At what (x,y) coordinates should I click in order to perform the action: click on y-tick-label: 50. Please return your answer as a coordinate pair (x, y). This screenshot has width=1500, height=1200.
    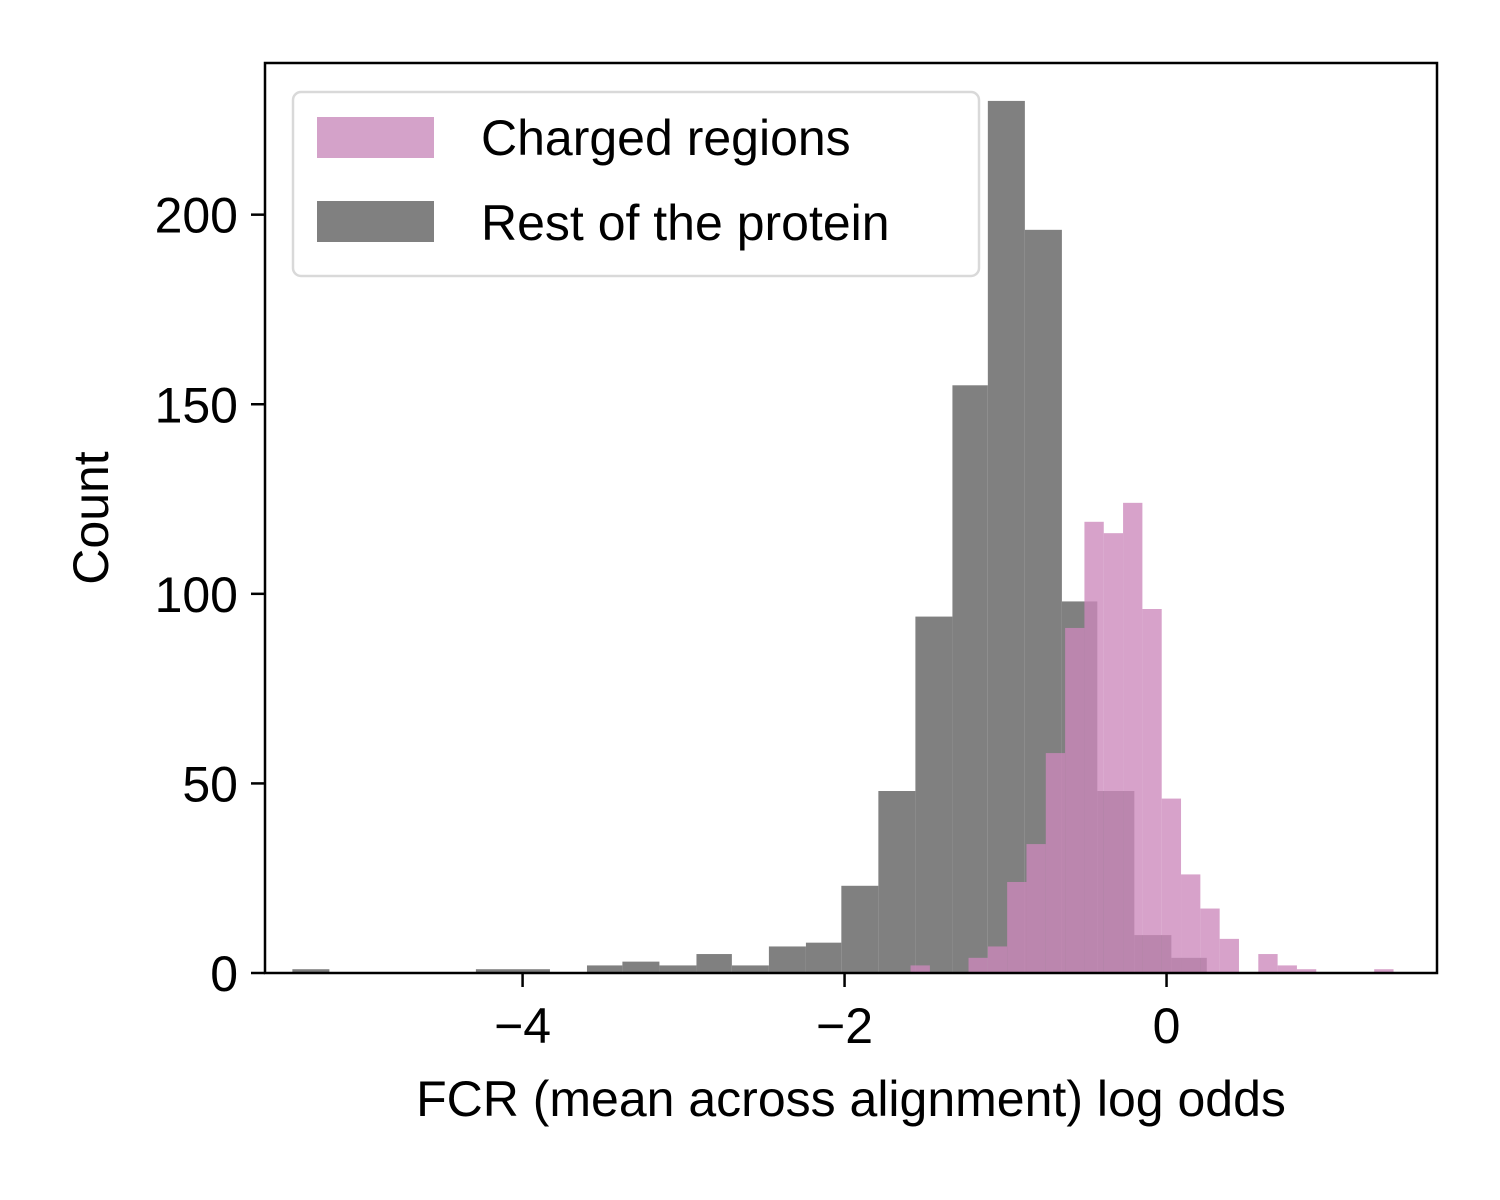
    Looking at the image, I should click on (210, 784).